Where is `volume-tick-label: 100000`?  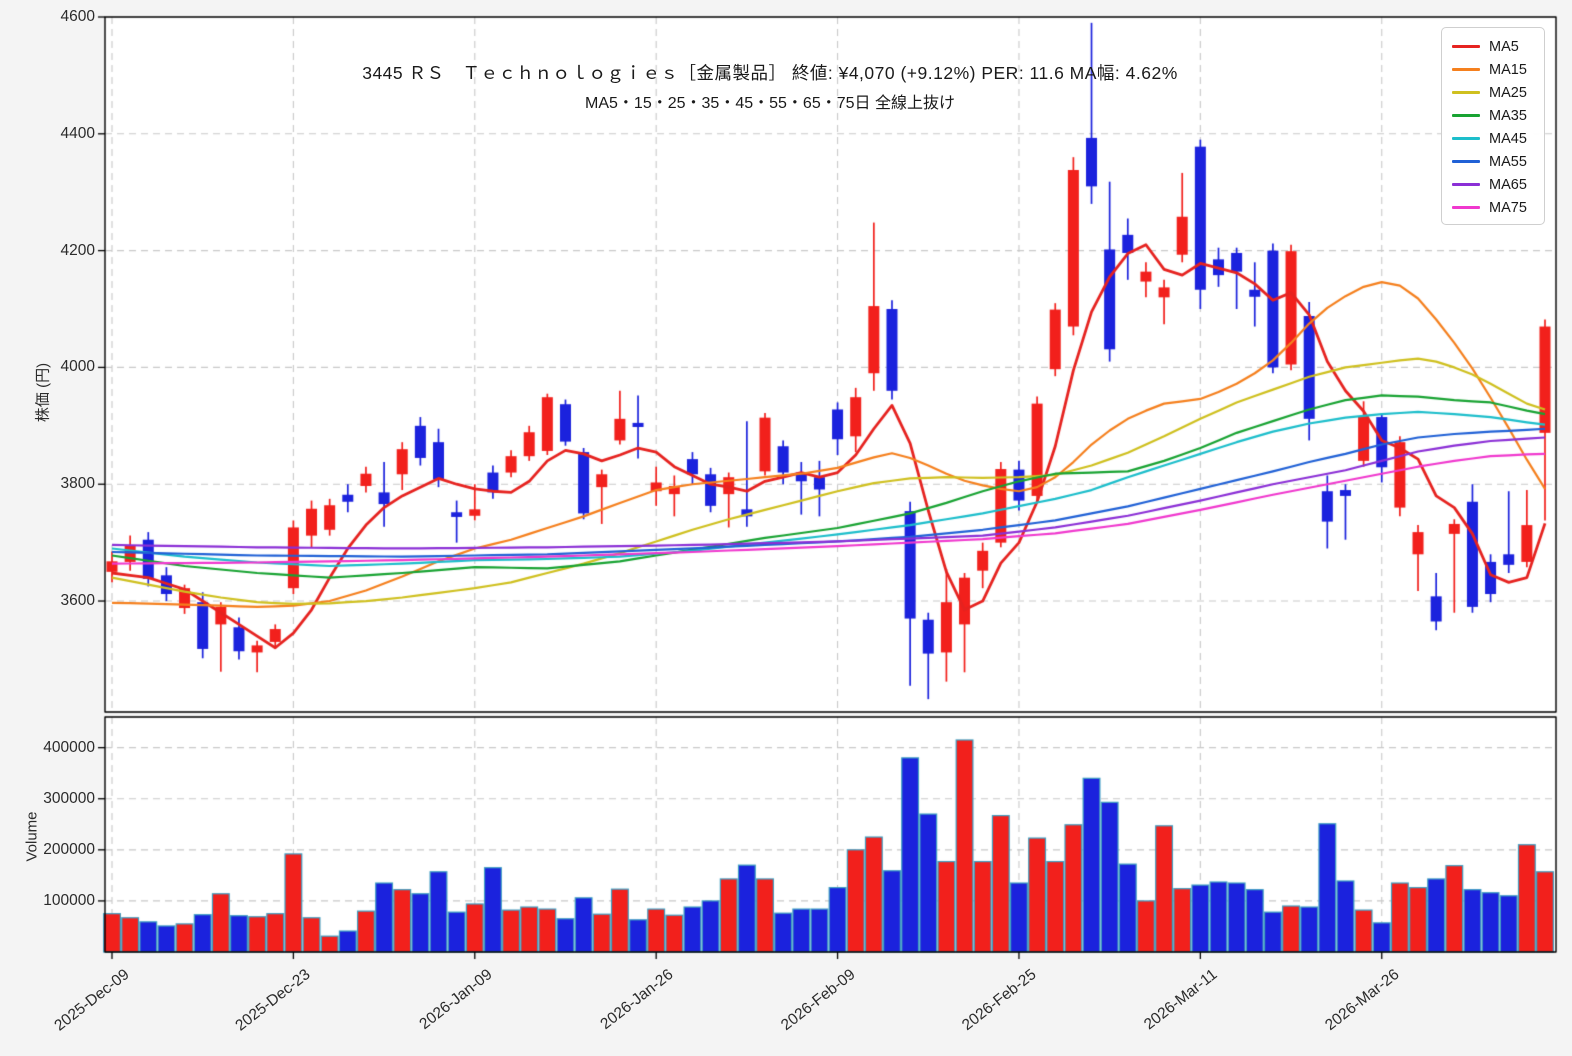 volume-tick-label: 100000 is located at coordinates (69, 900).